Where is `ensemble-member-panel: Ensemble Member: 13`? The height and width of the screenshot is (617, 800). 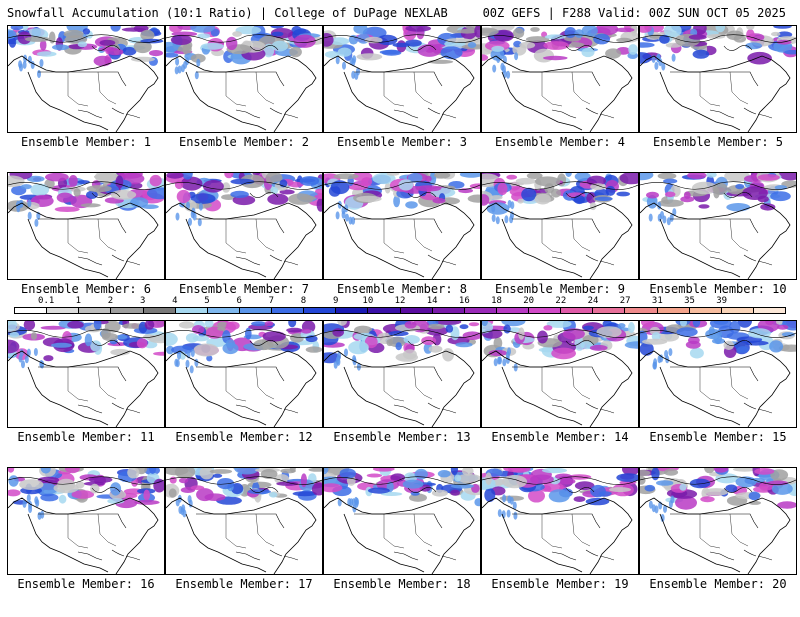
ensemble-member-panel: Ensemble Member: 13 is located at coordinates (402, 395).